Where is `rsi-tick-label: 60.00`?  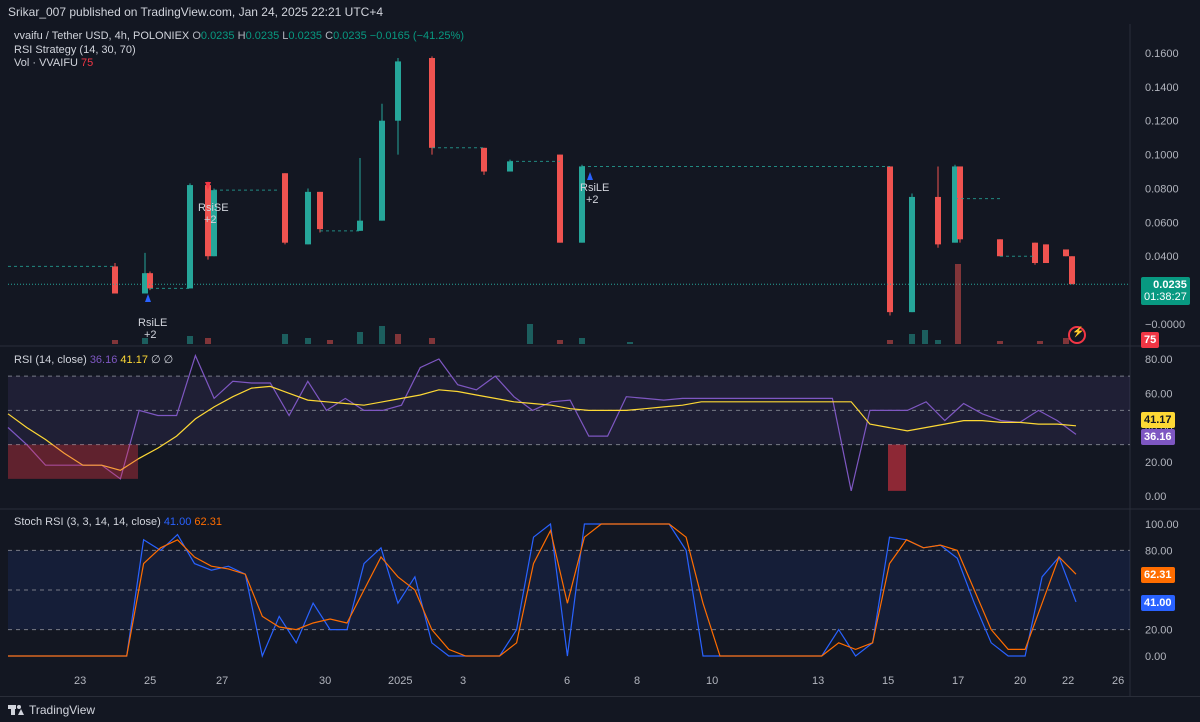
rsi-tick-label: 60.00 is located at coordinates (1159, 394).